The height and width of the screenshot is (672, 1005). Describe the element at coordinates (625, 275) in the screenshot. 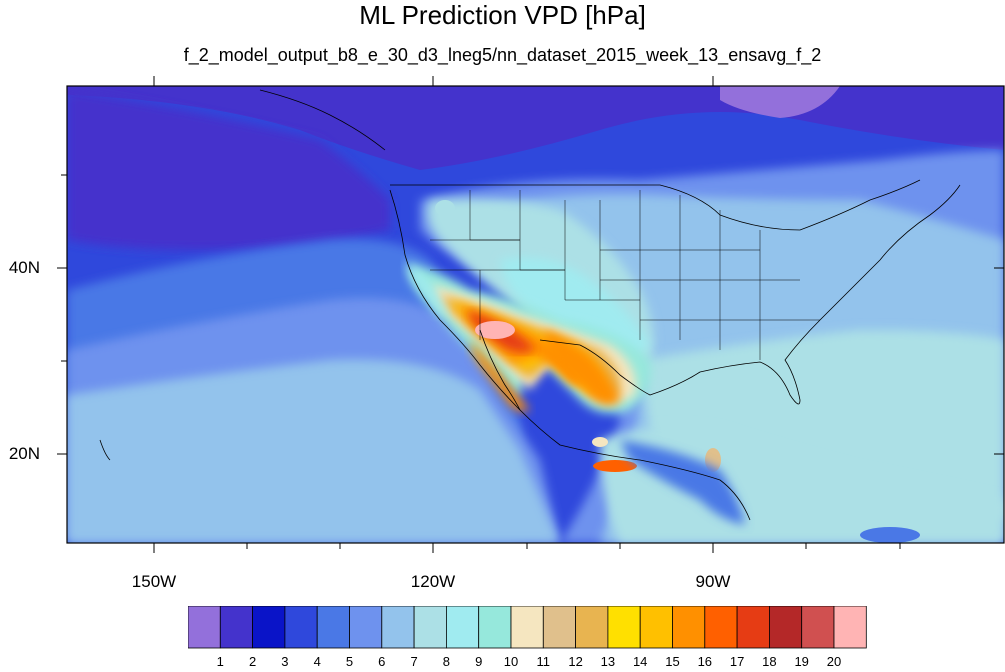

I see `state-borders` at that location.